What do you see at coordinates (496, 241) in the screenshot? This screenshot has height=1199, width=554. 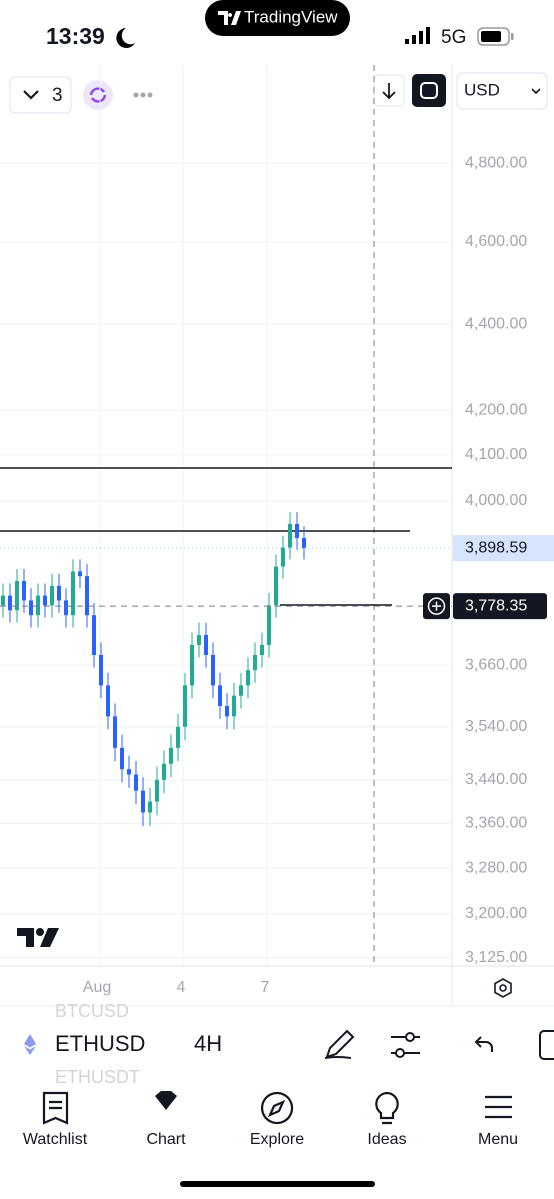 I see `y-tick-label: 4,600.00` at bounding box center [496, 241].